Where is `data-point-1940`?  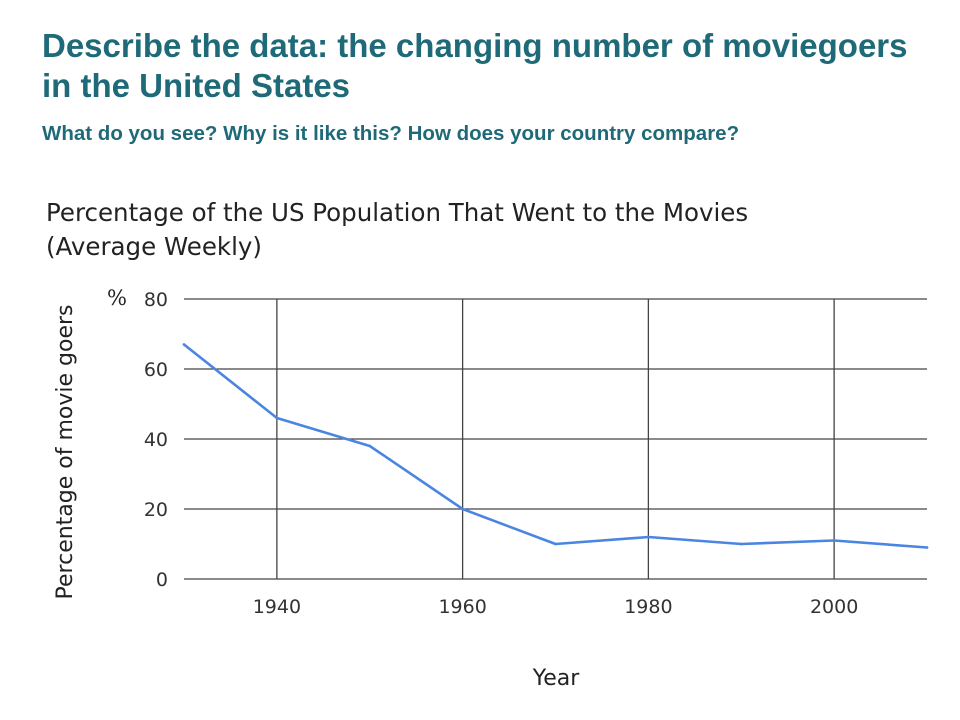
data-point-1940 is located at coordinates (277, 418).